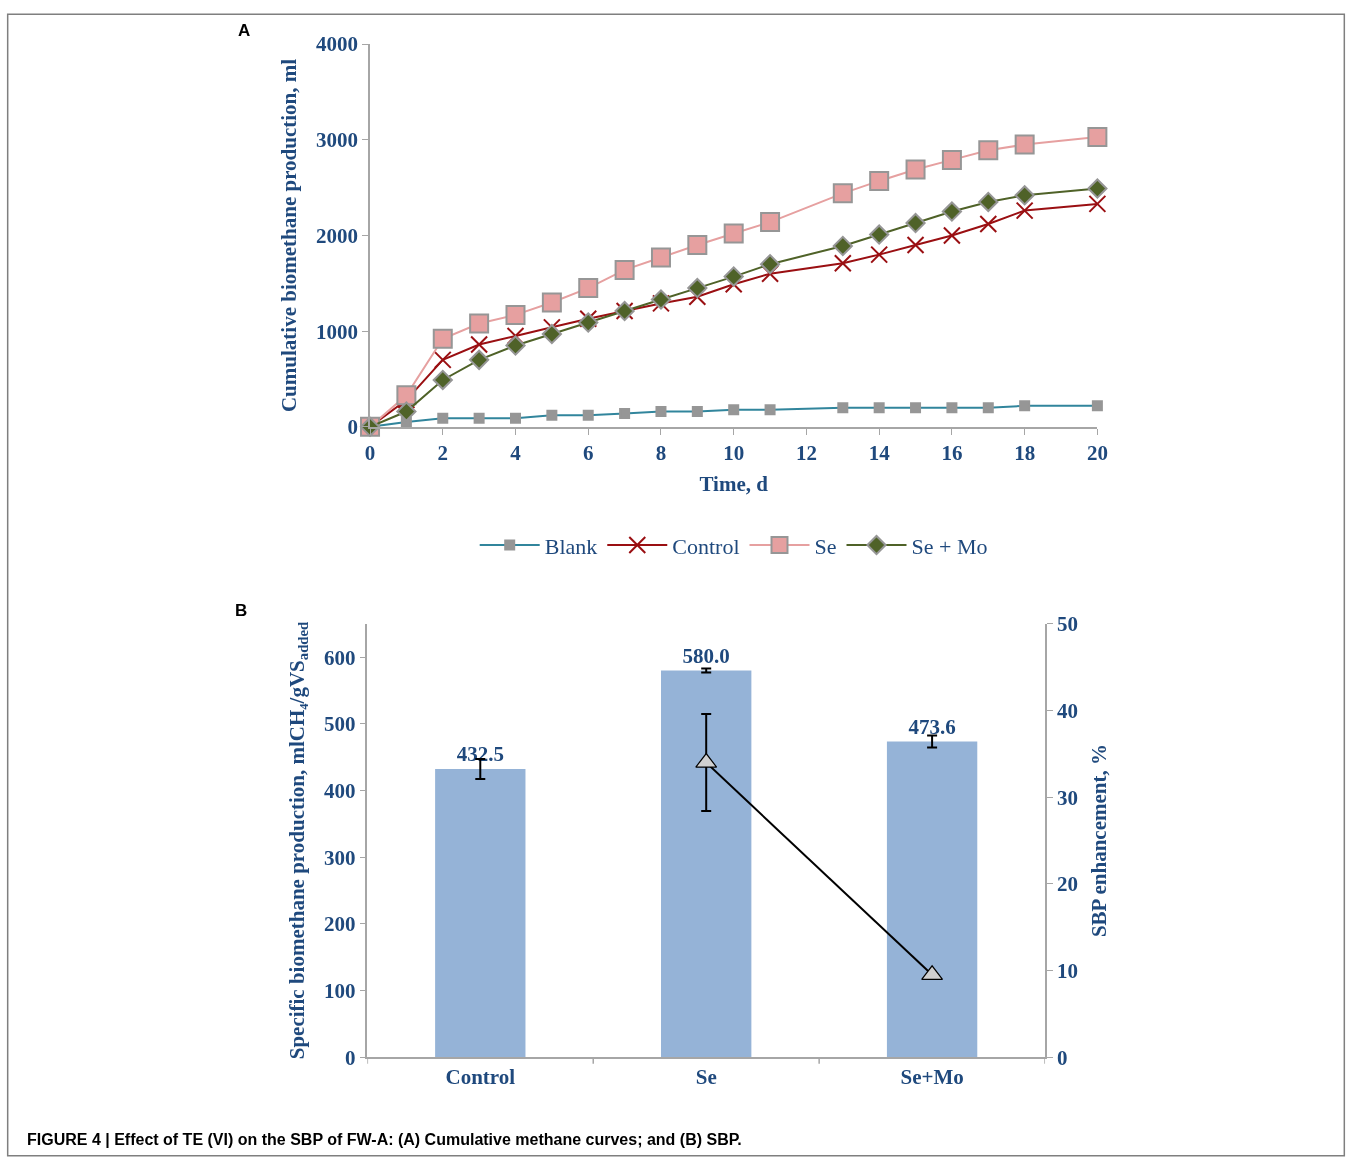 This screenshot has width=1358, height=1170. I want to click on x-tick-label: 8, so click(661, 452).